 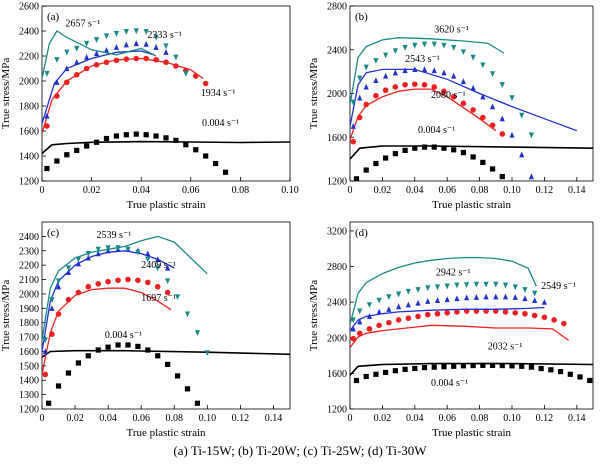 I want to click on strain-rate-annotation: 2657 s⁻¹, so click(x=83, y=24).